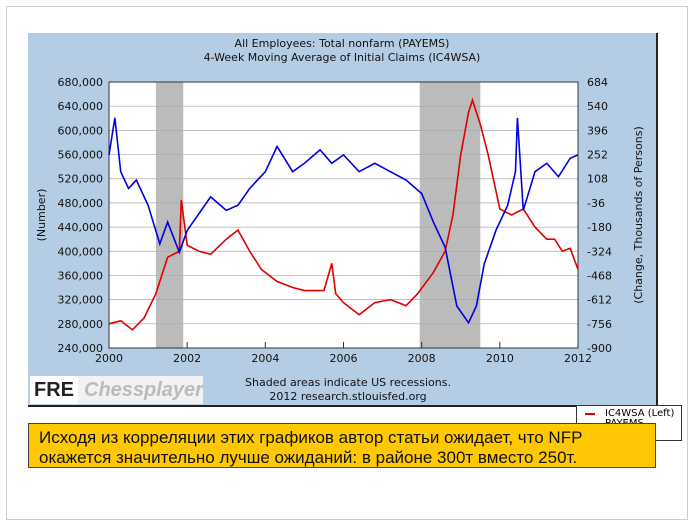 The image size is (694, 529). Describe the element at coordinates (116, 390) in the screenshot. I see `fred-logo: FRE Chessplayer` at that location.